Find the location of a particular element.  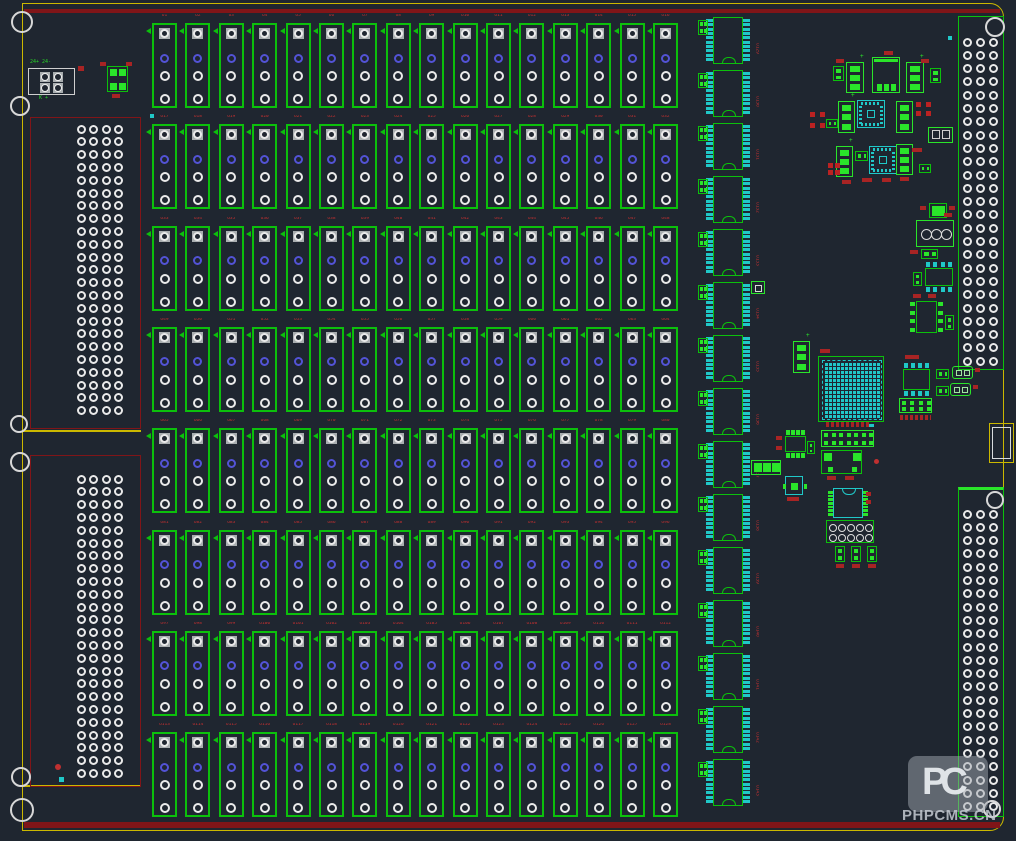

ic-footprint is located at coordinates (728, 40).